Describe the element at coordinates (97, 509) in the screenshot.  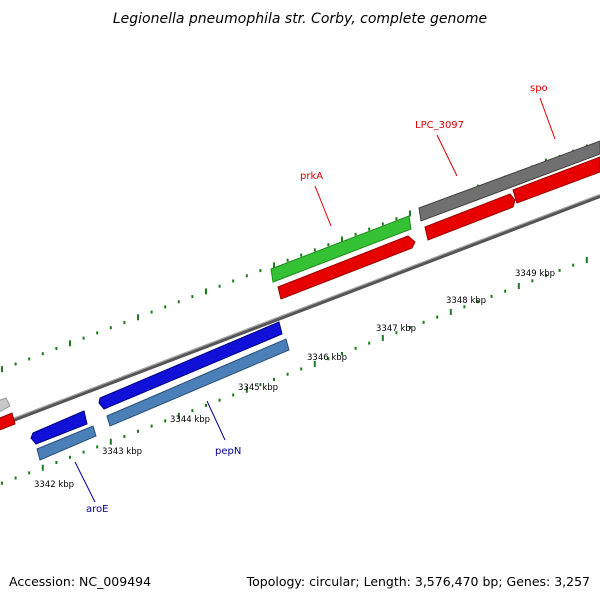
I see `gene-label-aroE: aroE` at that location.